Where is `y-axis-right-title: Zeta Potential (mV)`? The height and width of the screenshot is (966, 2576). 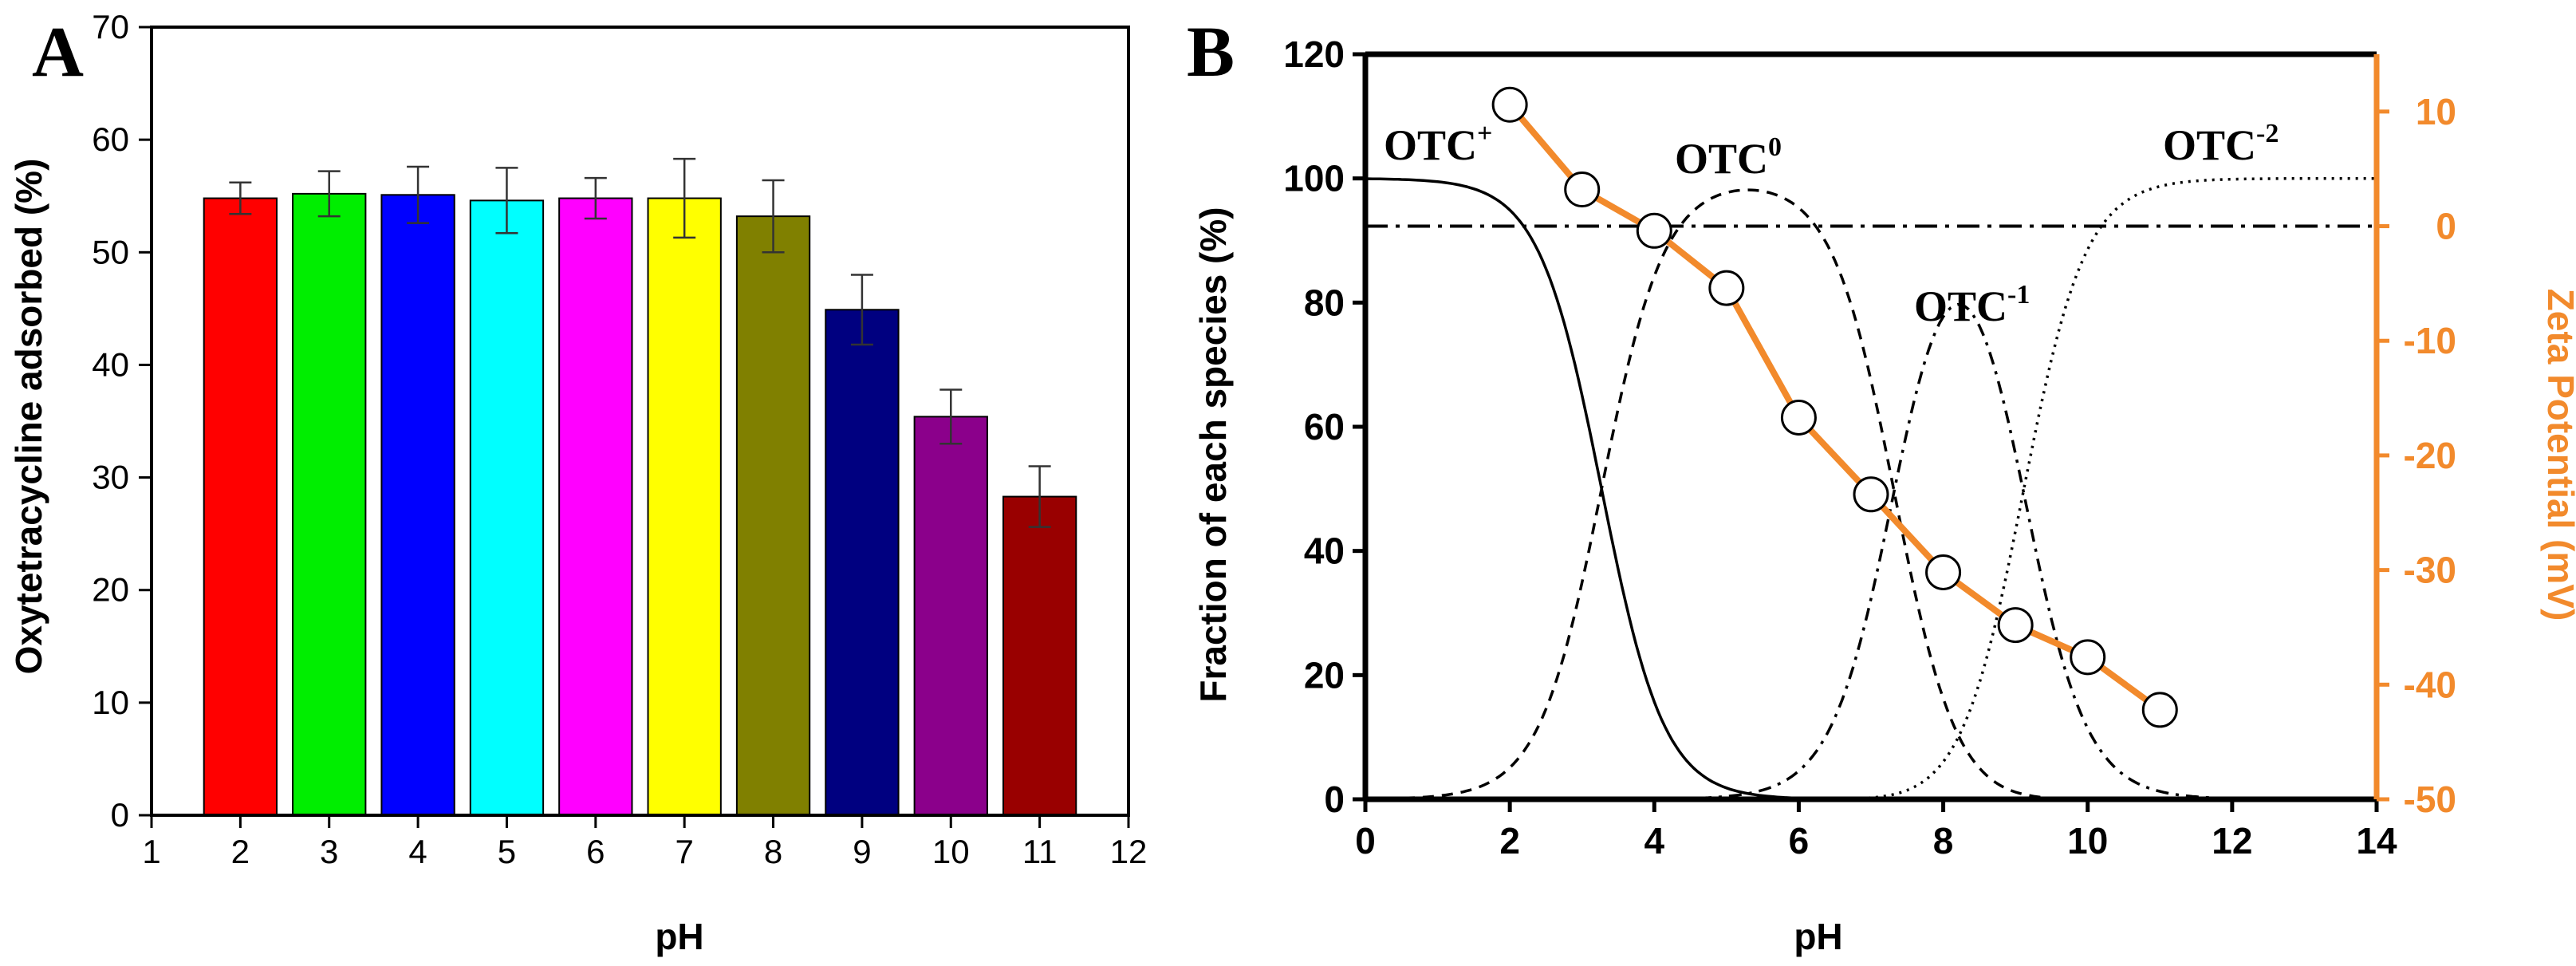
y-axis-right-title: Zeta Potential (mV) is located at coordinates (2558, 455).